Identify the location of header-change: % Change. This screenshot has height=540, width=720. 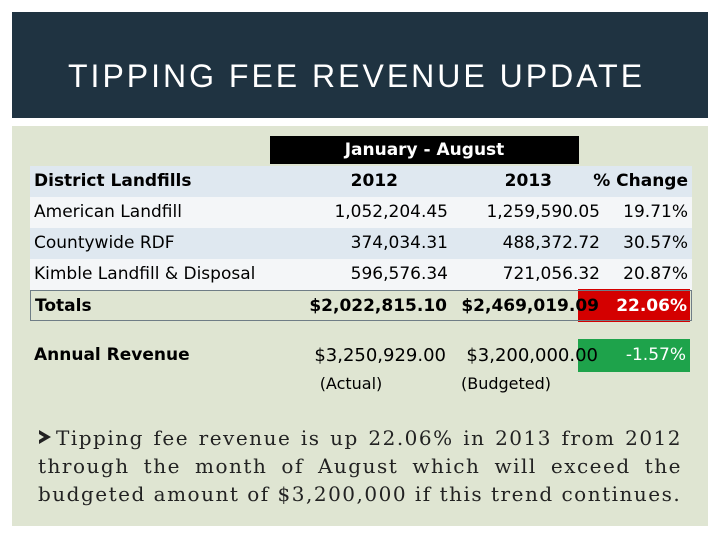
(640, 181).